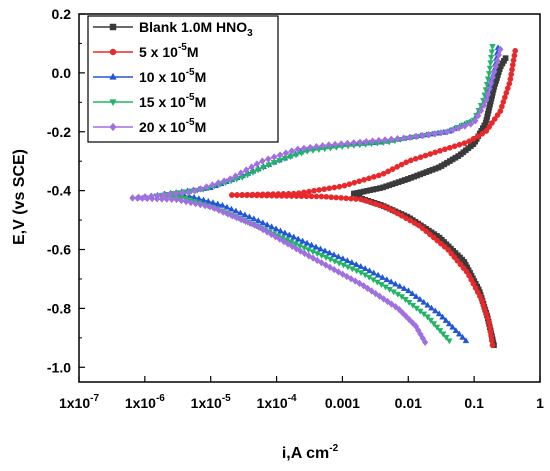 The width and height of the screenshot is (550, 471). Describe the element at coordinates (474, 403) in the screenshot. I see `x-tick-label: 0.1` at that location.